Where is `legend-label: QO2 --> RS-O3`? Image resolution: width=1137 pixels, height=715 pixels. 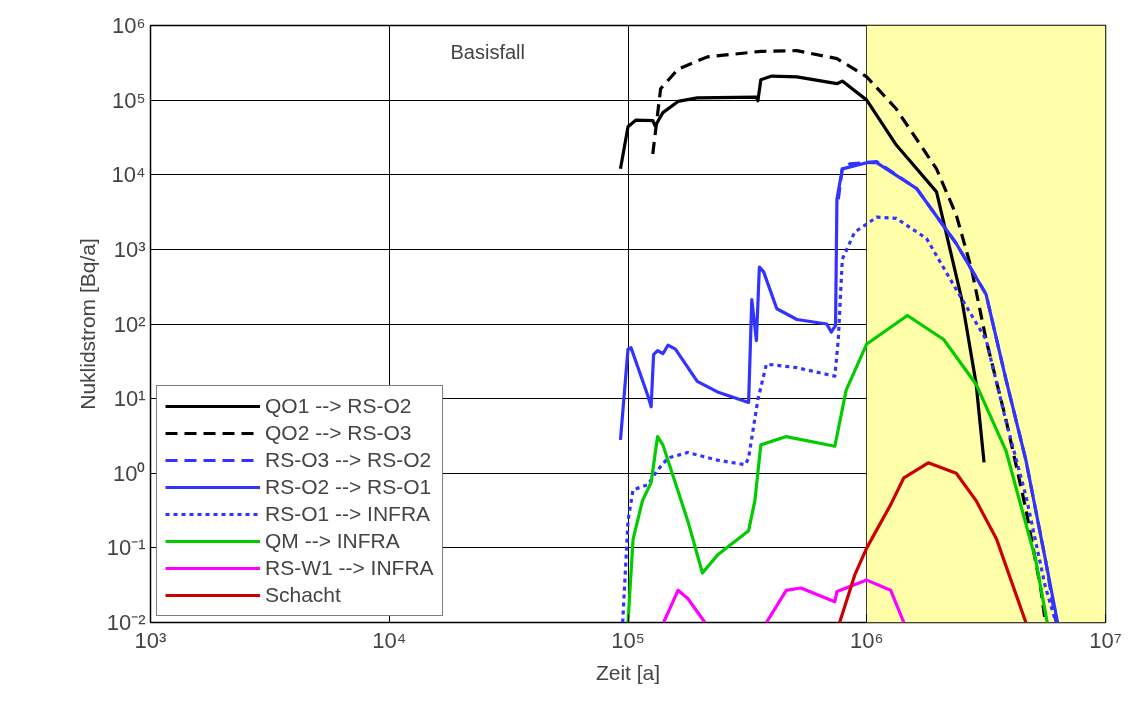 legend-label: QO2 --> RS-O3 is located at coordinates (338, 433).